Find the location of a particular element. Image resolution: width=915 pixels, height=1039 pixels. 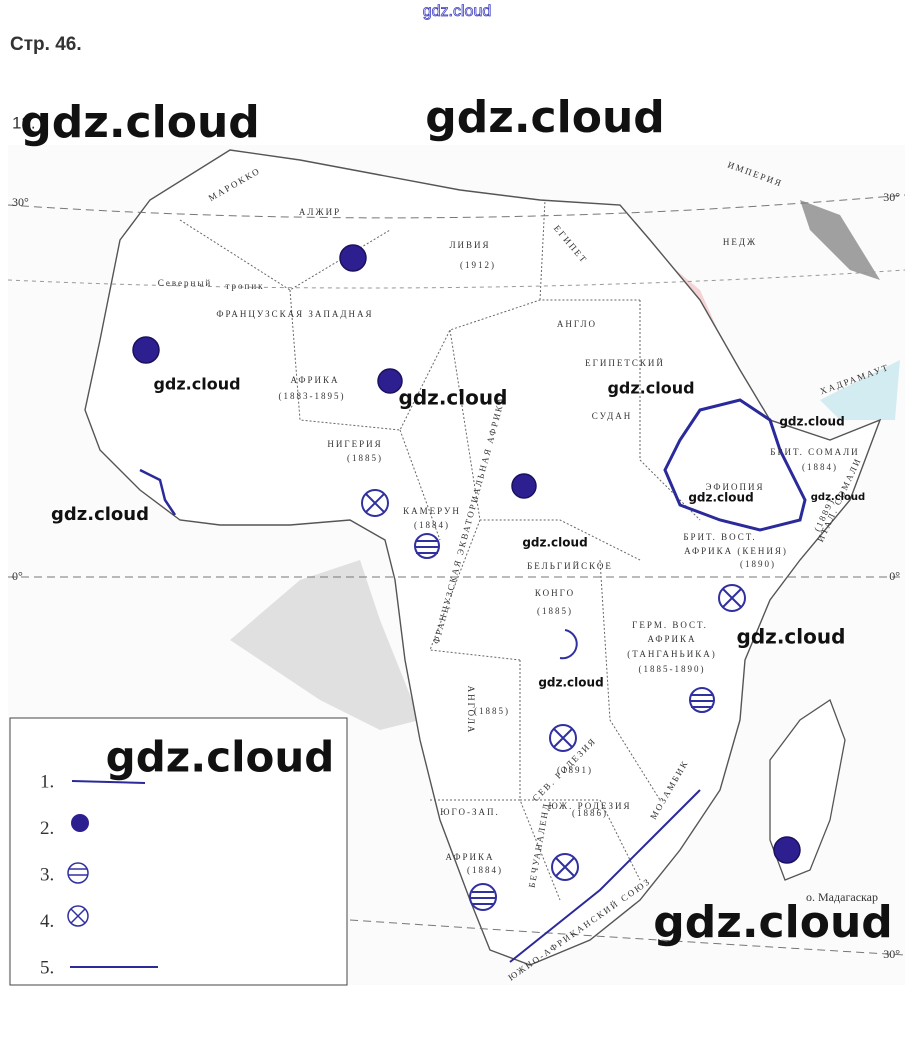

region-label: (1912) is located at coordinates (478, 265).